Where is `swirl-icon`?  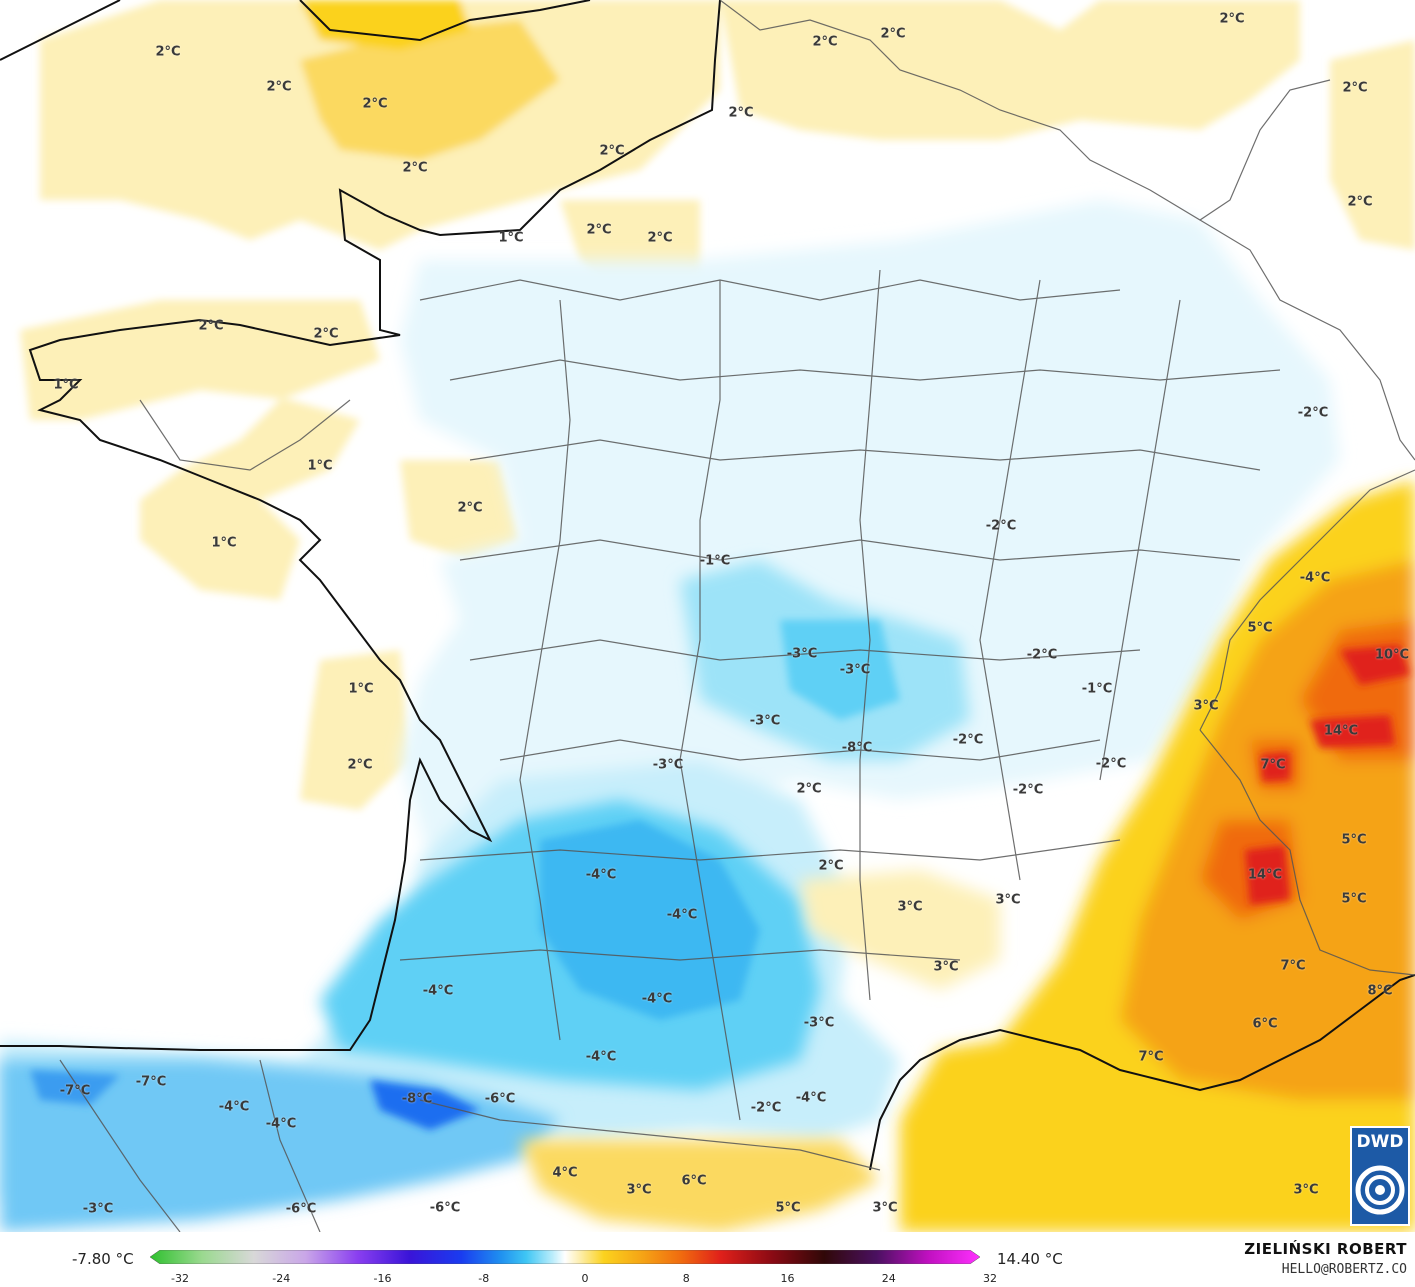 swirl-icon is located at coordinates (1380, 1190).